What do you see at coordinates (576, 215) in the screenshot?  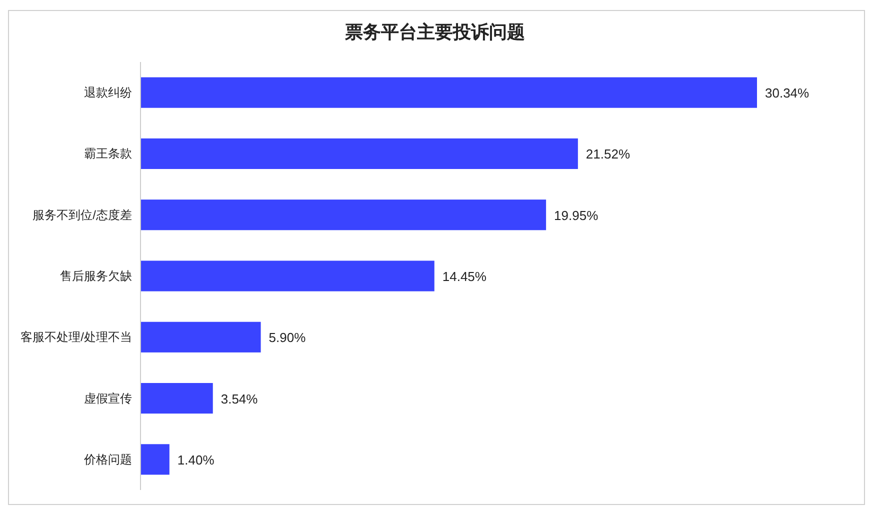 I see `data-label: 19.95%` at bounding box center [576, 215].